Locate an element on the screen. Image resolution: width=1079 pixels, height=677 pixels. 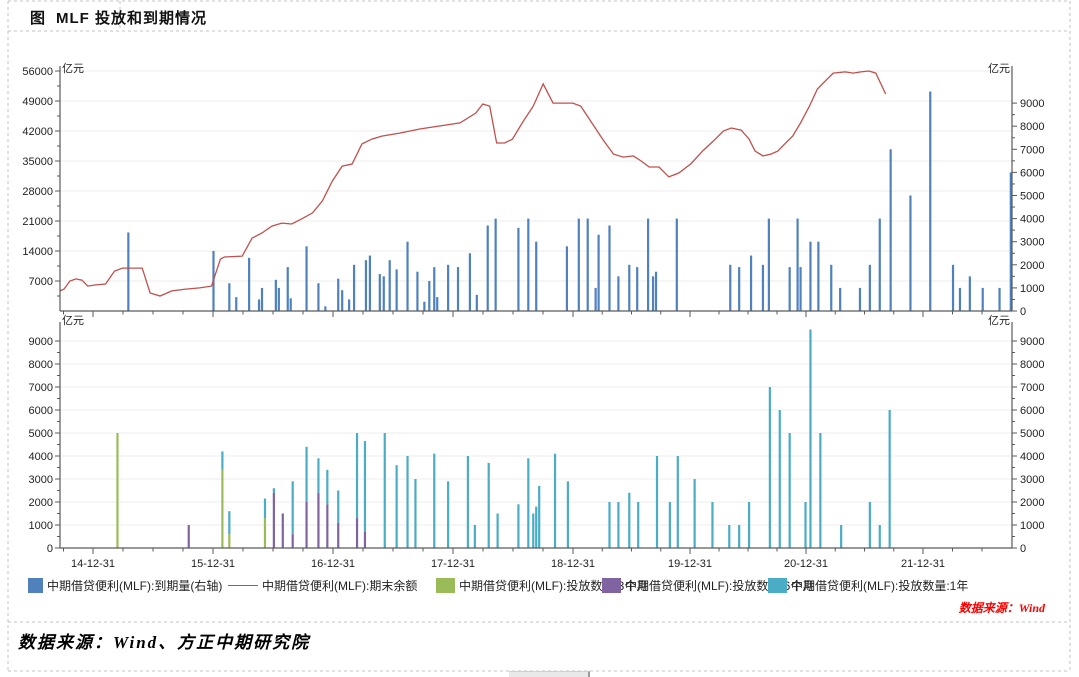
figure-label: 图 is located at coordinates (38, 18).